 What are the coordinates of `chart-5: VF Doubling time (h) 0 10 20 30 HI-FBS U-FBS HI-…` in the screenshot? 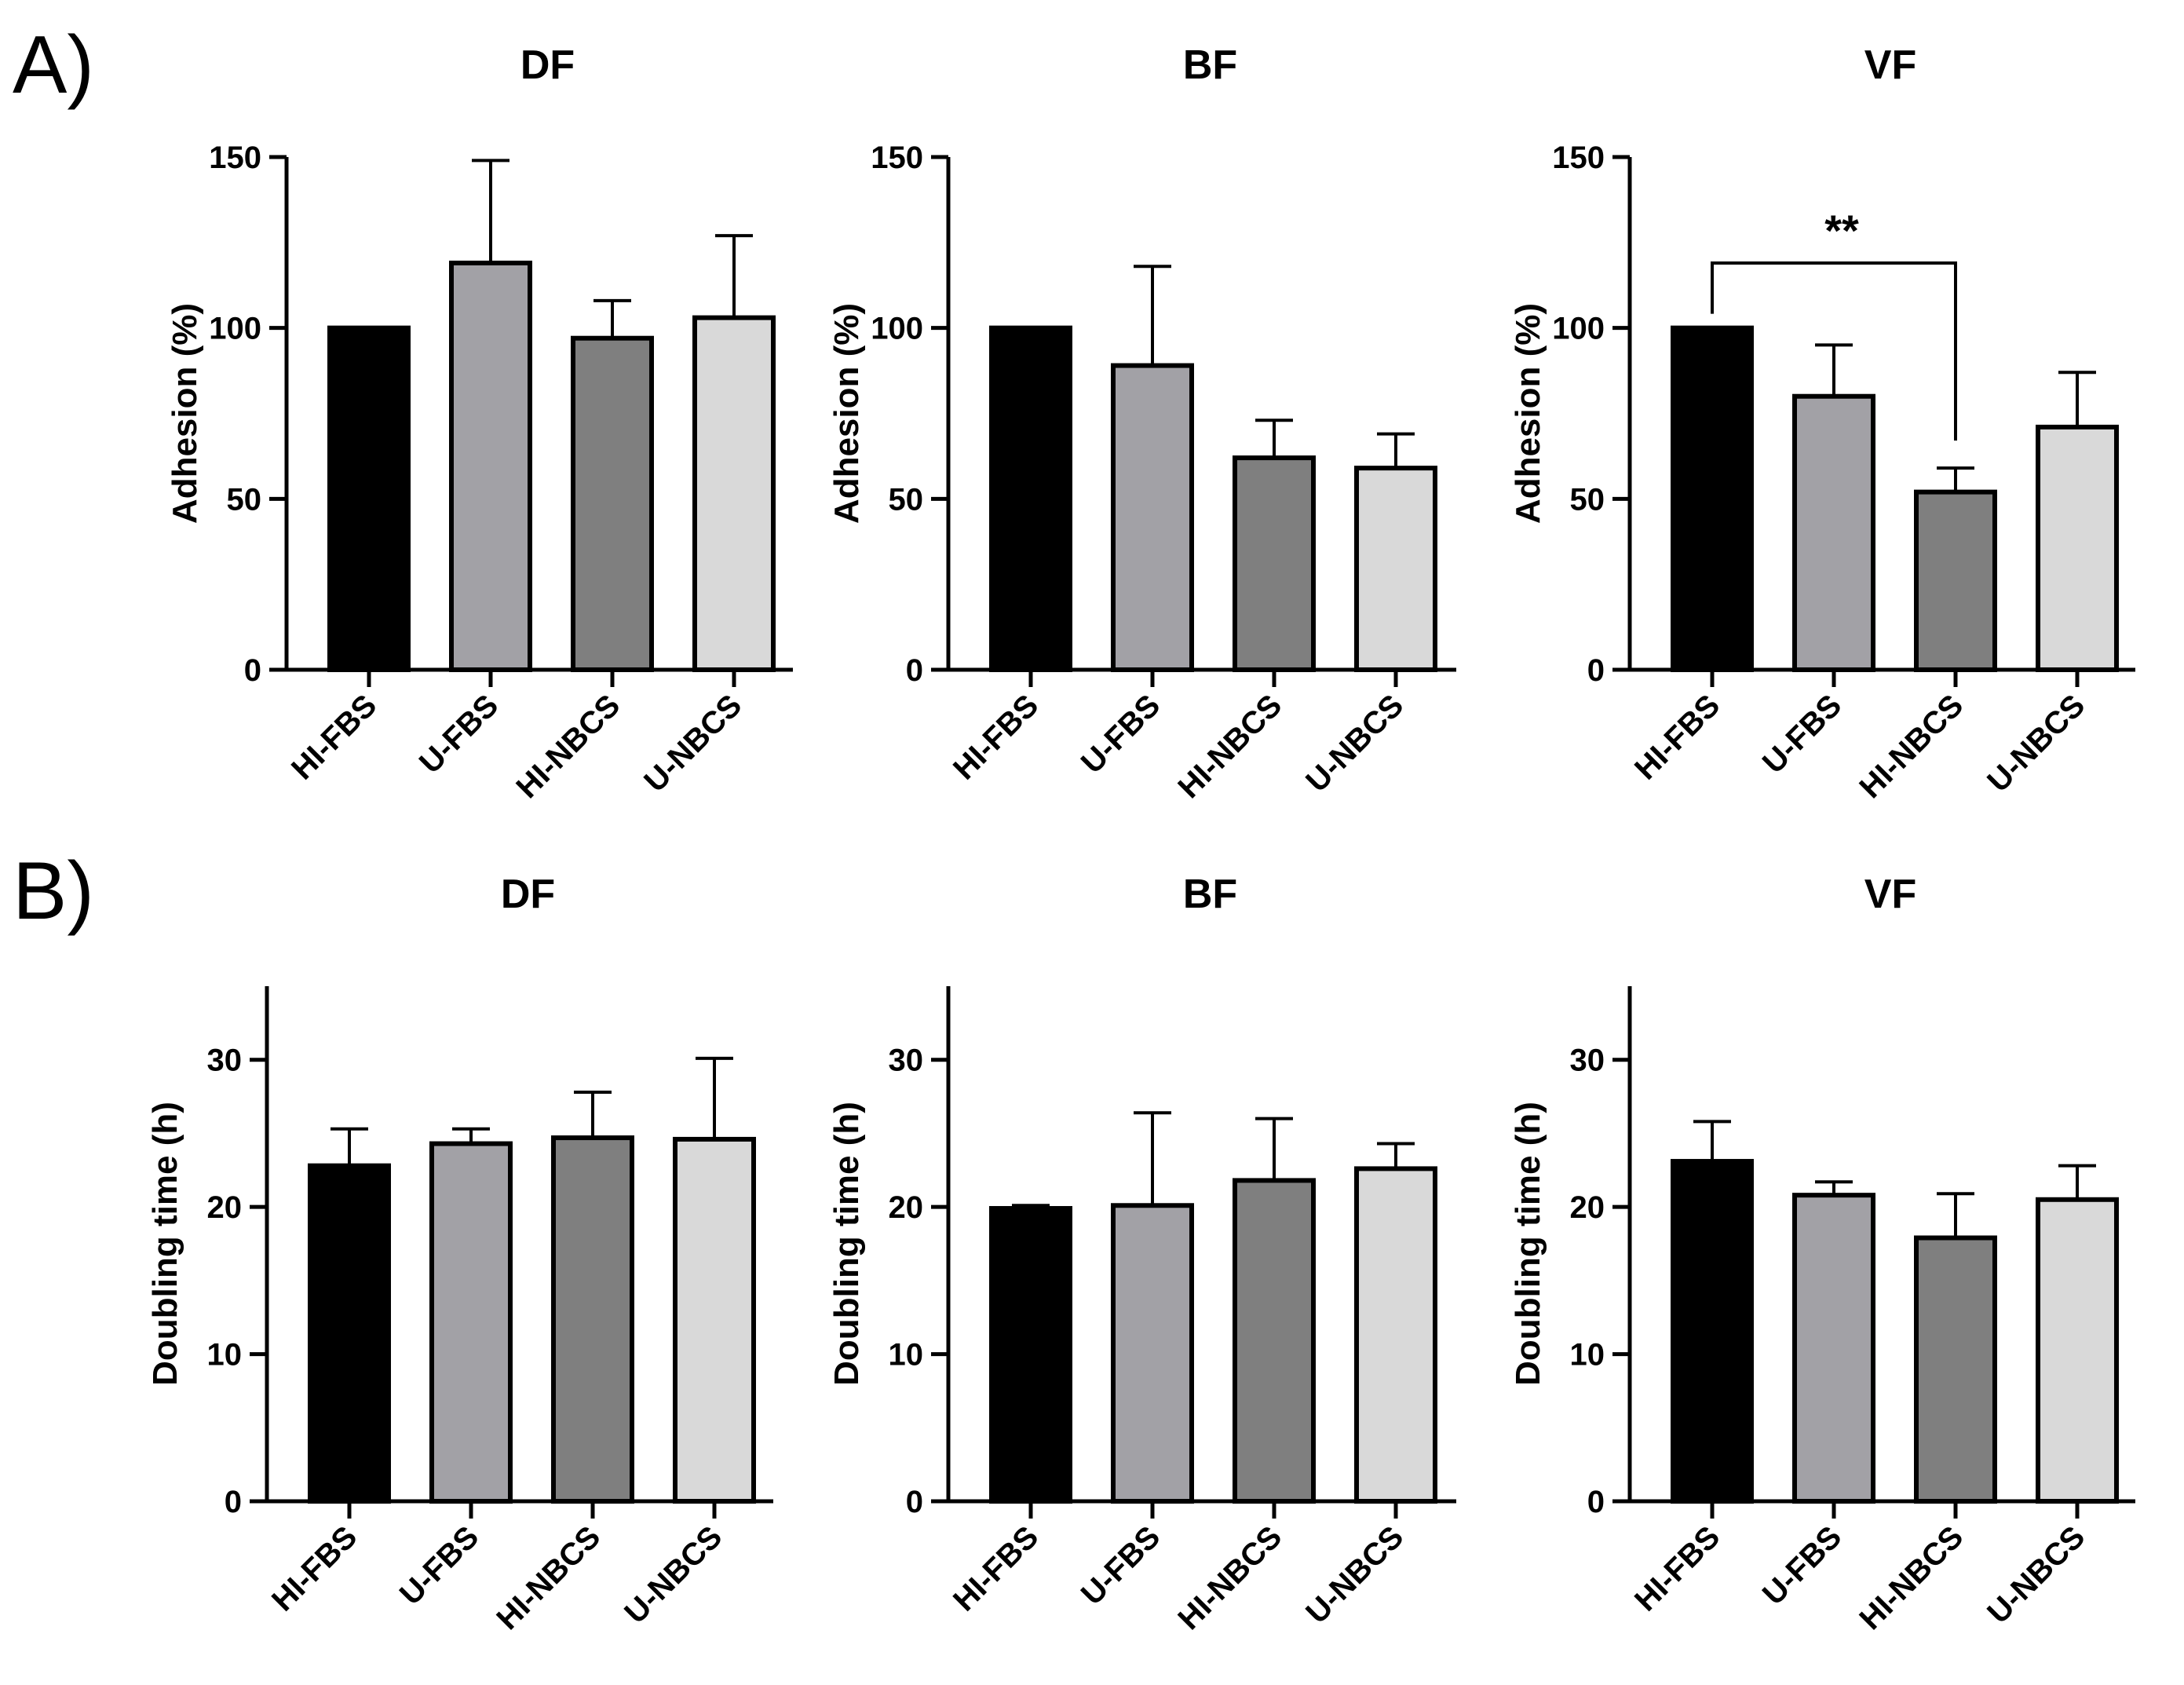 It's located at (1822, 1254).